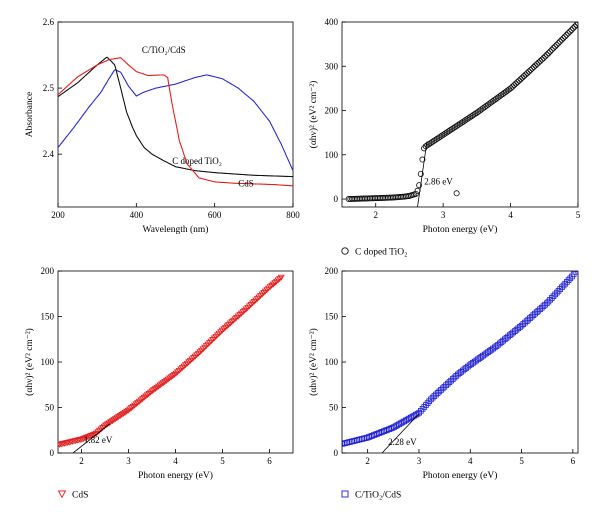 This screenshot has width=600, height=521. I want to click on absorbance-series-line, so click(175, 120).